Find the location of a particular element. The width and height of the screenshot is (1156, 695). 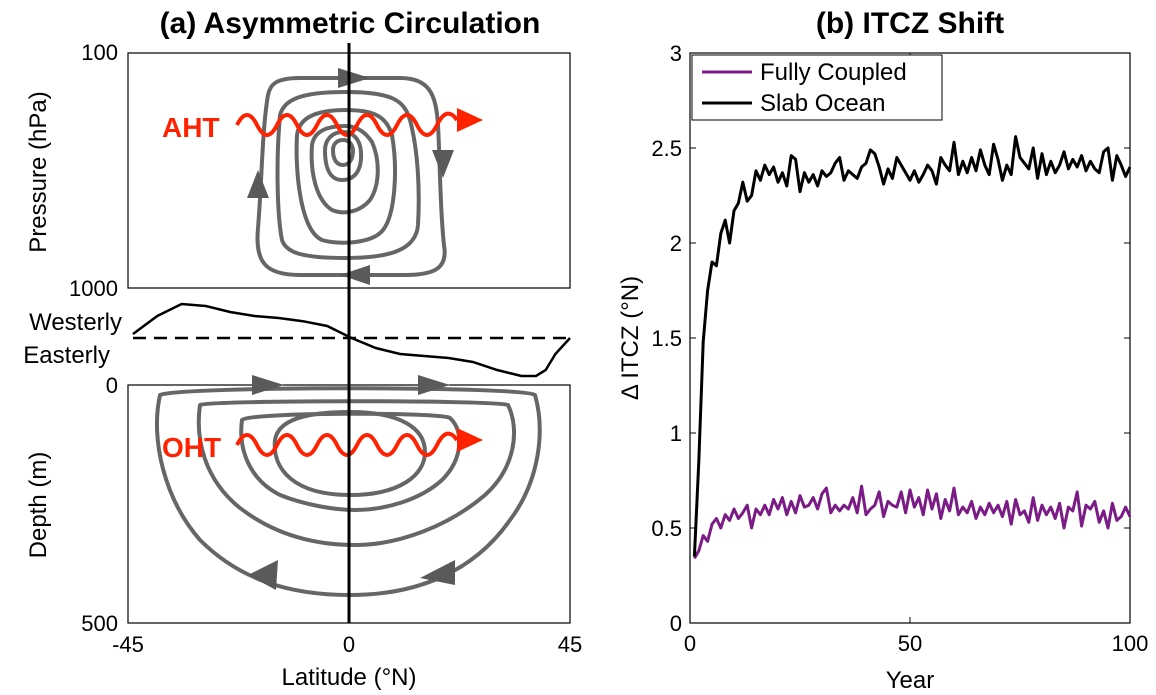

panel-b-ytick-label: 0 is located at coordinates (676, 623).